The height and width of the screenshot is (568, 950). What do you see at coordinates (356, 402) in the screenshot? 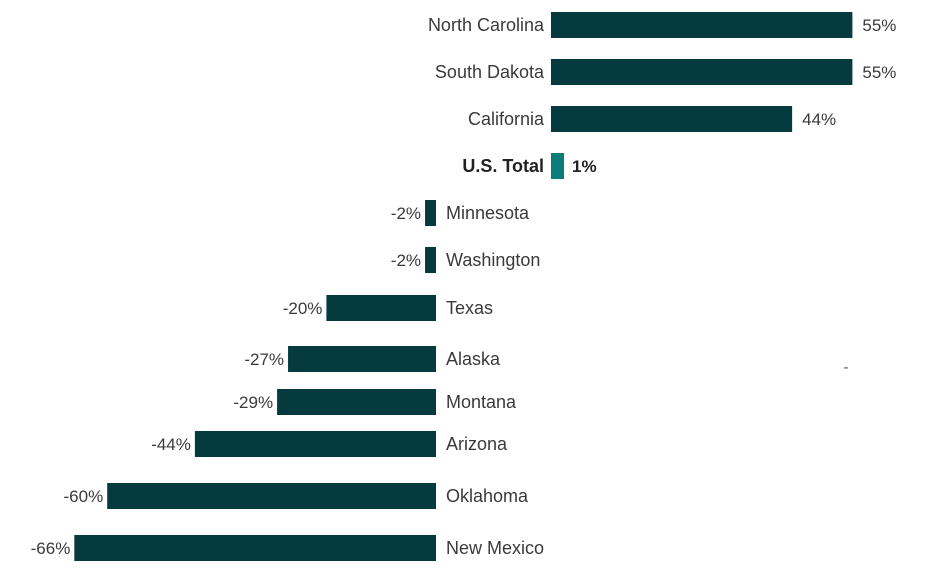
I see `bar-montana` at bounding box center [356, 402].